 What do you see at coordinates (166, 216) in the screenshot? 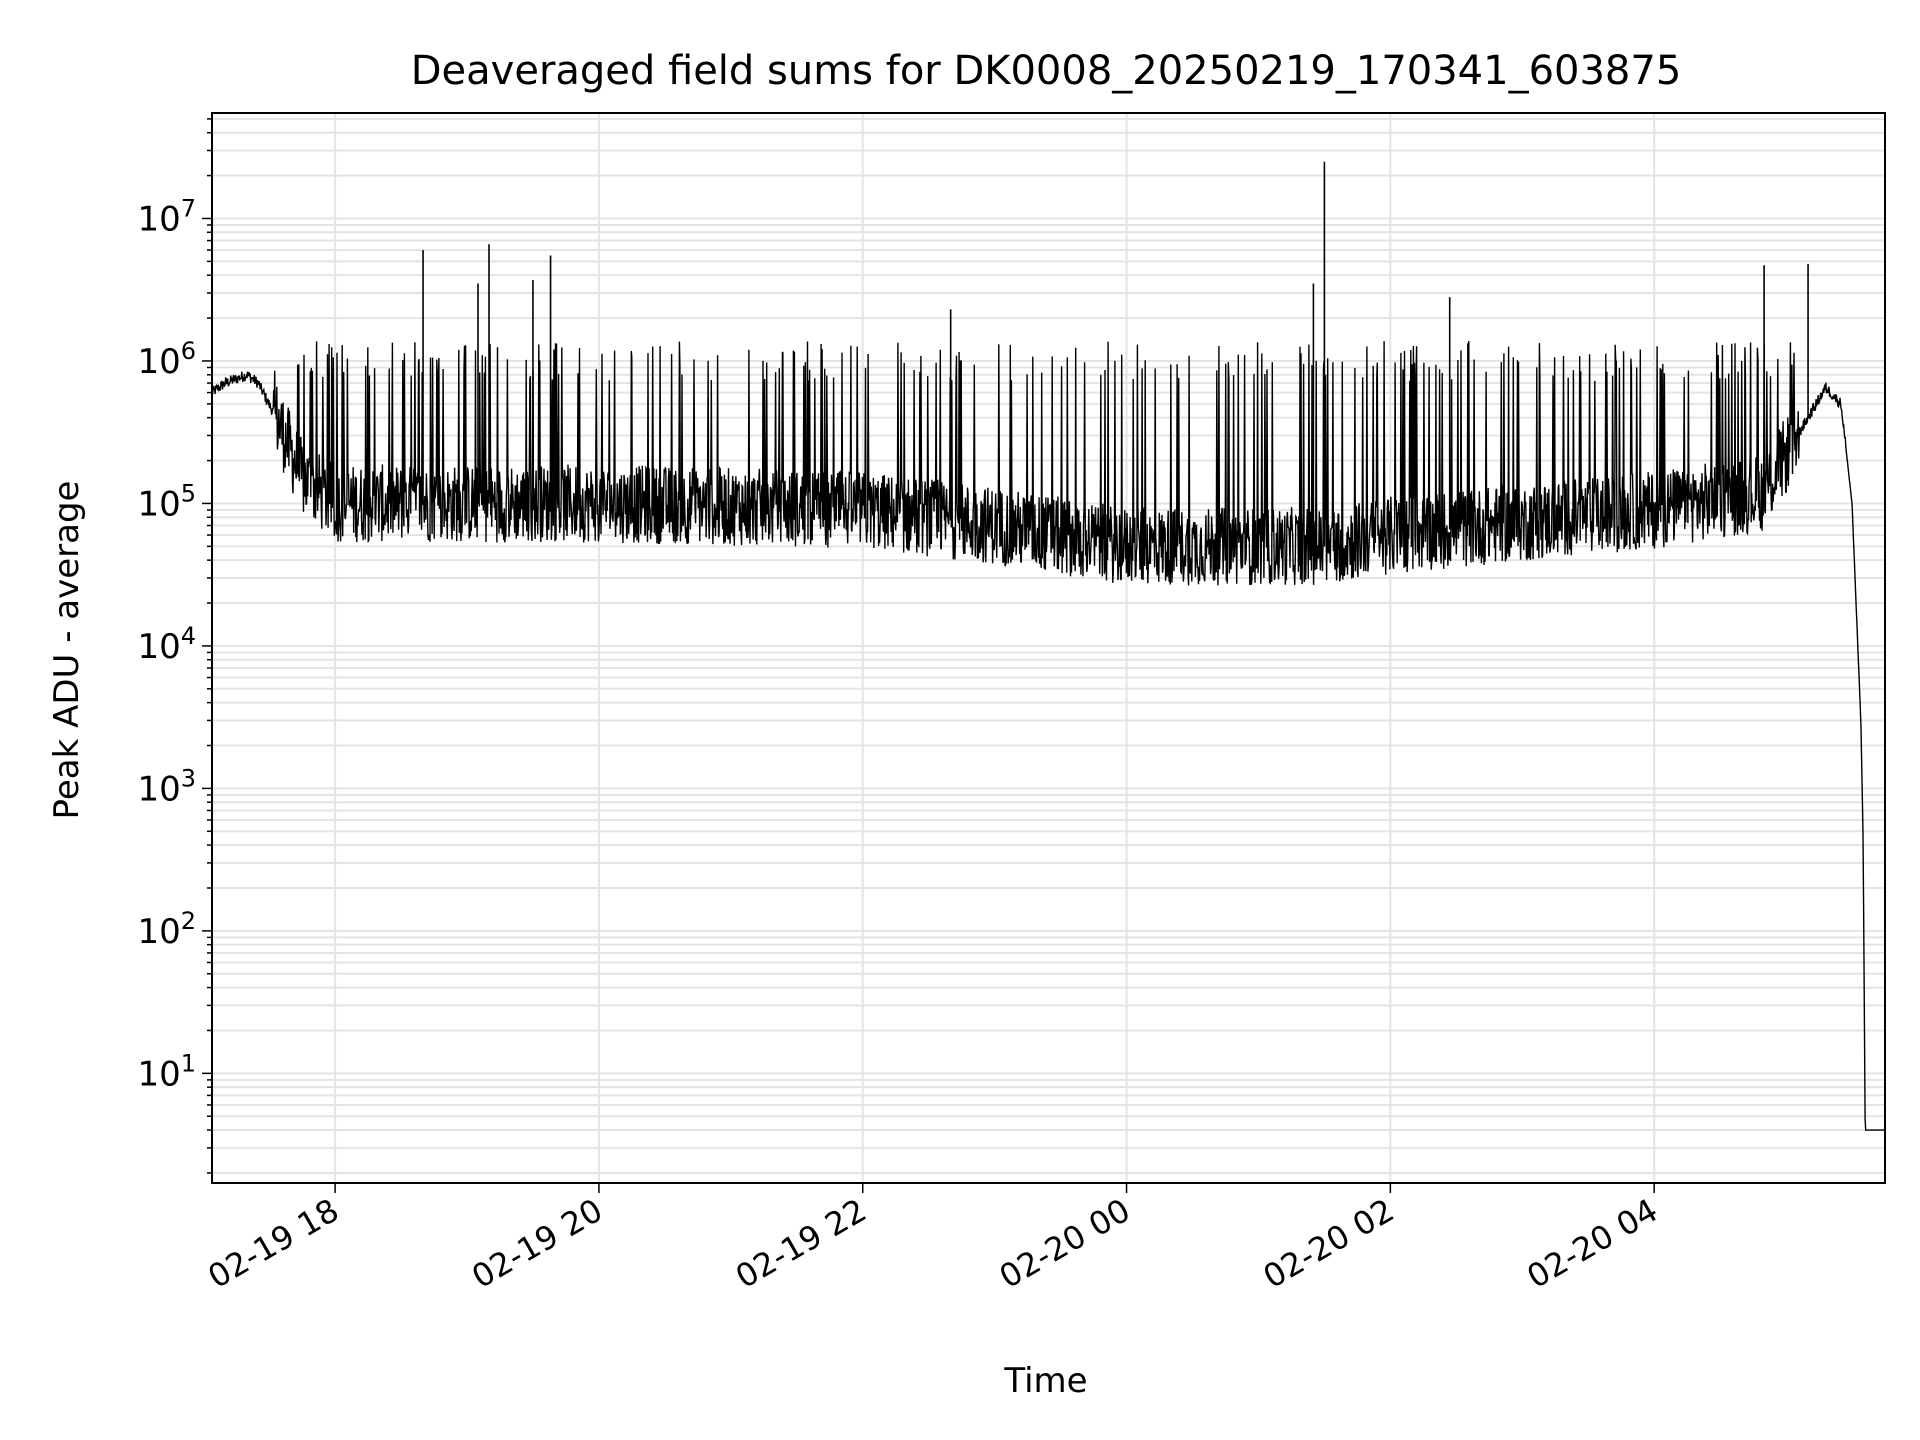
I see `y-tick-label: 10⁷` at bounding box center [166, 216].